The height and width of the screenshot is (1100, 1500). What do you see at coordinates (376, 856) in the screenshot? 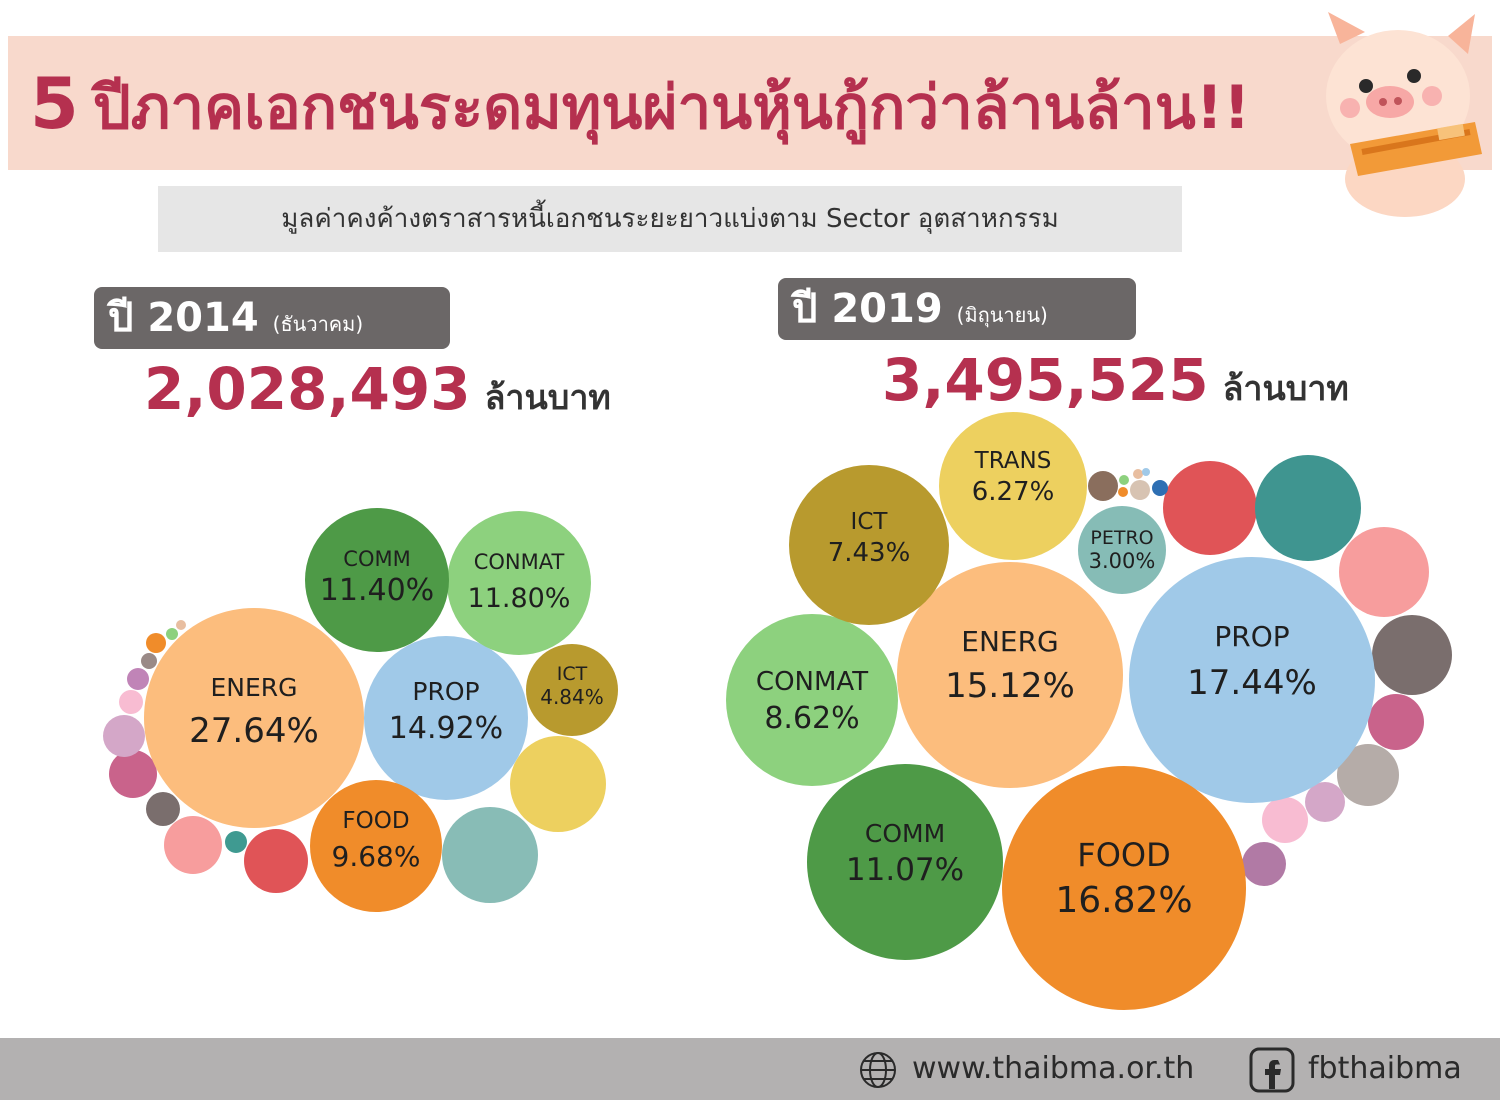
I see `bubble-pct-food: 9.68%` at bounding box center [376, 856].